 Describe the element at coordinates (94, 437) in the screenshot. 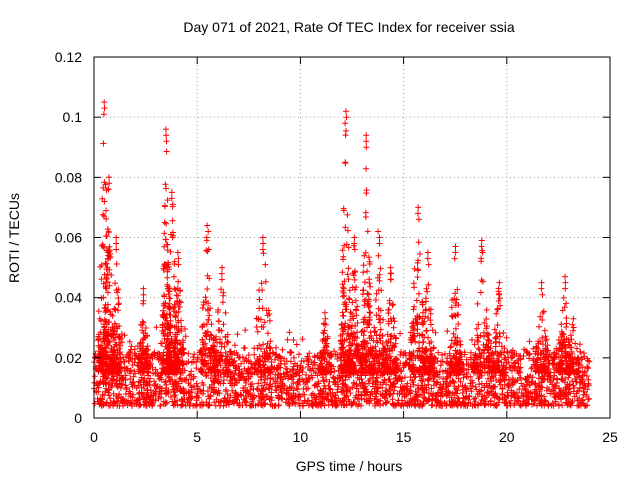

I see `x-tick-label: 0` at that location.